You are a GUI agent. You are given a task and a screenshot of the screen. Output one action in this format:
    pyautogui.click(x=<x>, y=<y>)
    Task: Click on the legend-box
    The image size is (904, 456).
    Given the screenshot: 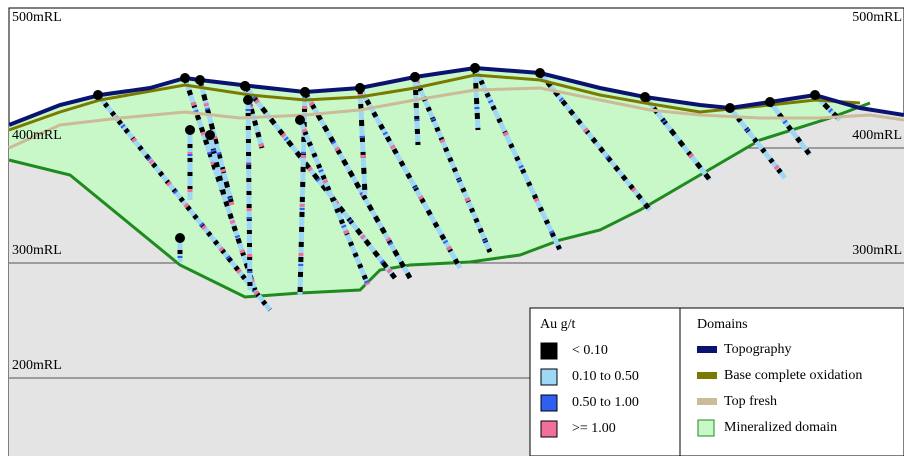 What is the action you would take?
    pyautogui.click(x=791, y=381)
    